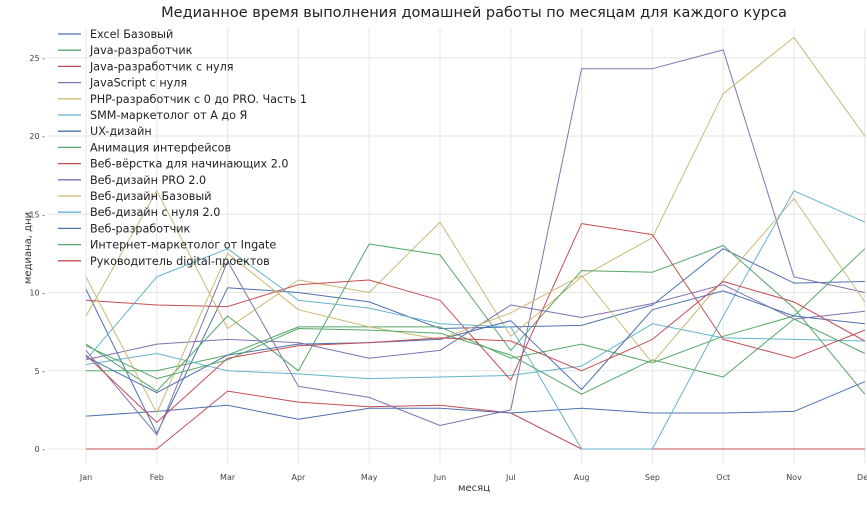 This screenshot has height=511, width=867. I want to click on x-tick-label: Nov, so click(794, 477).